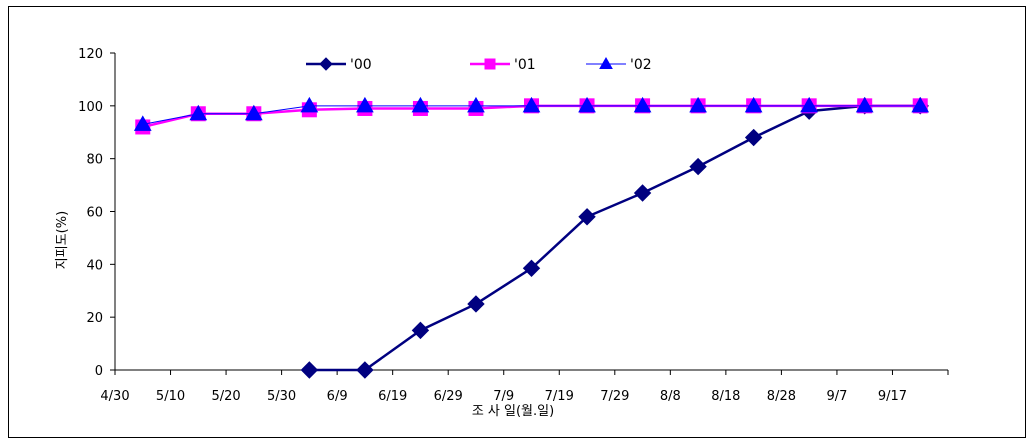 The image size is (1035, 446). Describe the element at coordinates (781, 396) in the screenshot. I see `x-tick-label: 8/28` at that location.